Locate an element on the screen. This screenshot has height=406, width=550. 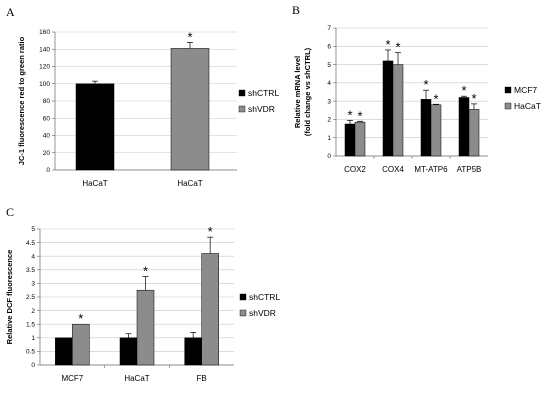
bar-mcf7-mt-atp6 is located at coordinates (426, 128).